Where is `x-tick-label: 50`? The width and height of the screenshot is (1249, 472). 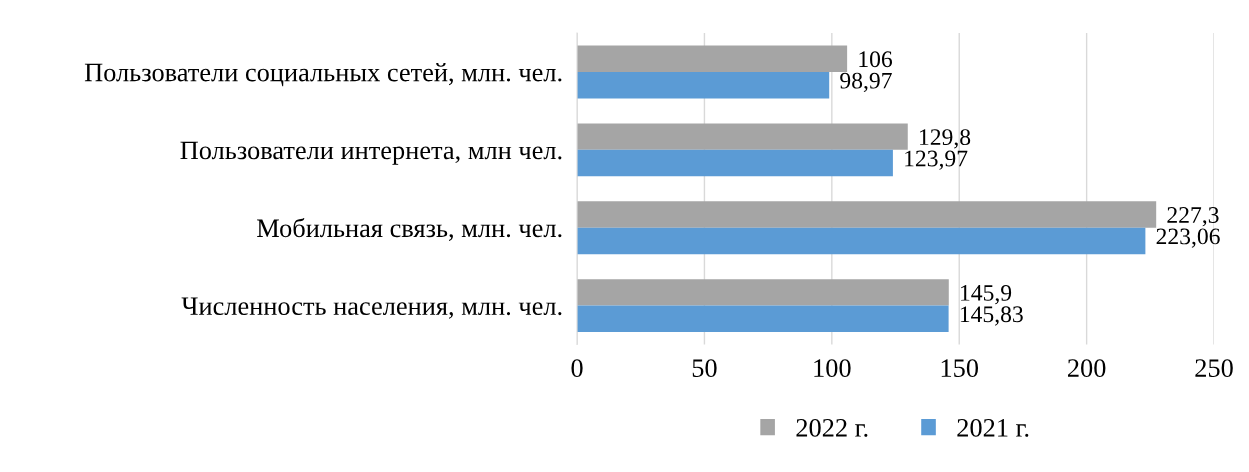
x-tick-label: 50 is located at coordinates (704, 368).